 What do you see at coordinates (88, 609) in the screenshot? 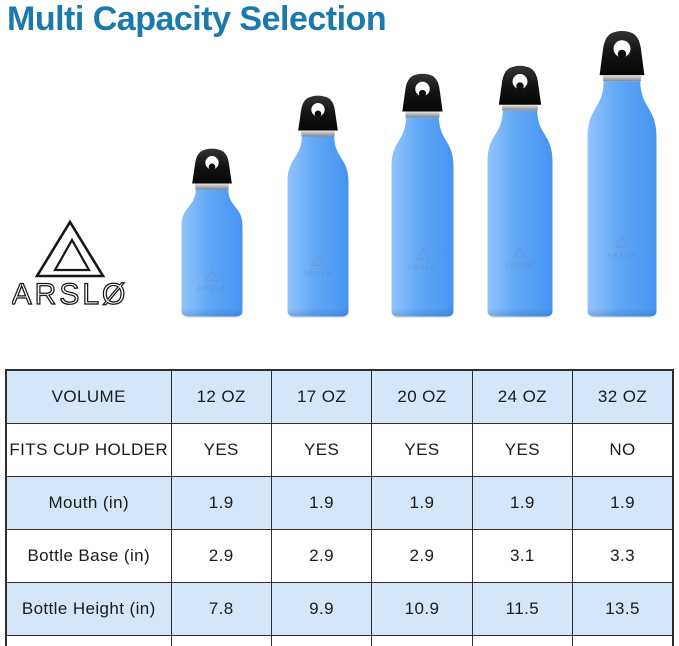
I see `row-label: Bottle Height (in)` at bounding box center [88, 609].